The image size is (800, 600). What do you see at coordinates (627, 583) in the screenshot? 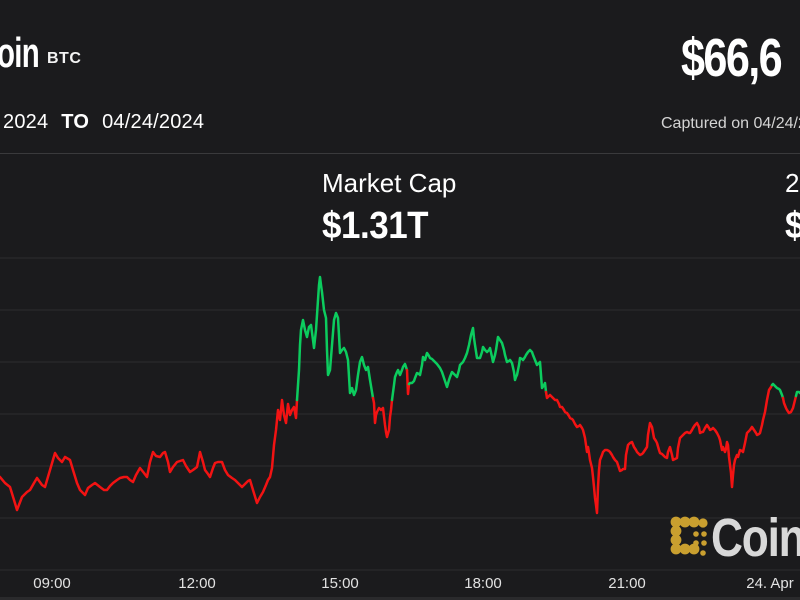
I see `x-axis-label: 21:00` at bounding box center [627, 583].